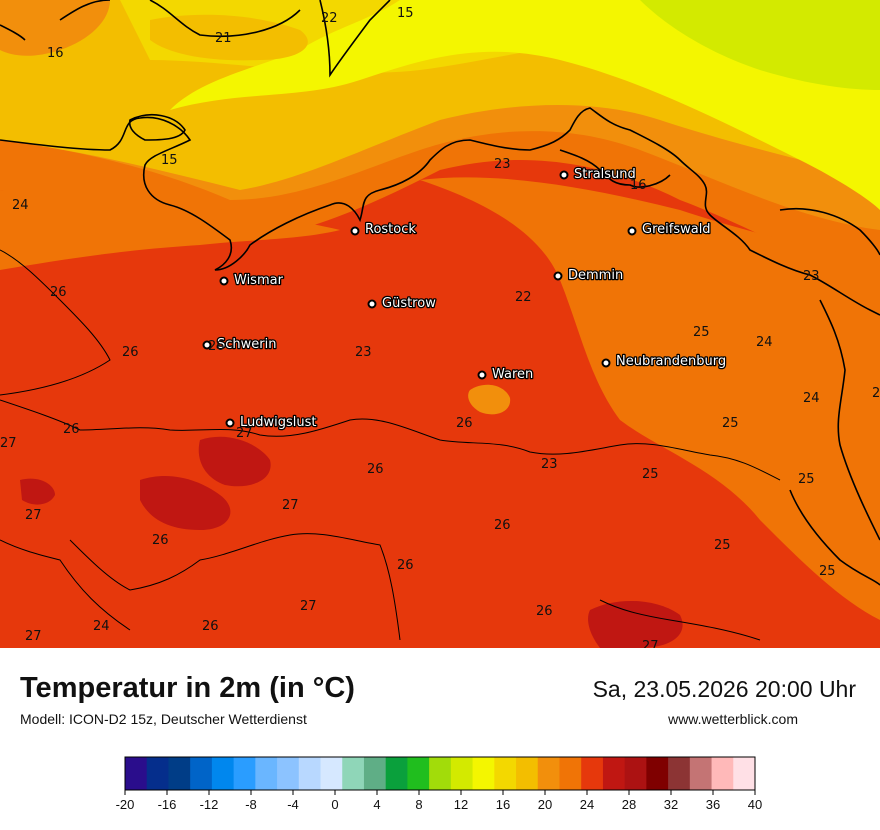 This screenshot has width=880, height=830. I want to click on map-zone-lightspot, so click(489, 399).